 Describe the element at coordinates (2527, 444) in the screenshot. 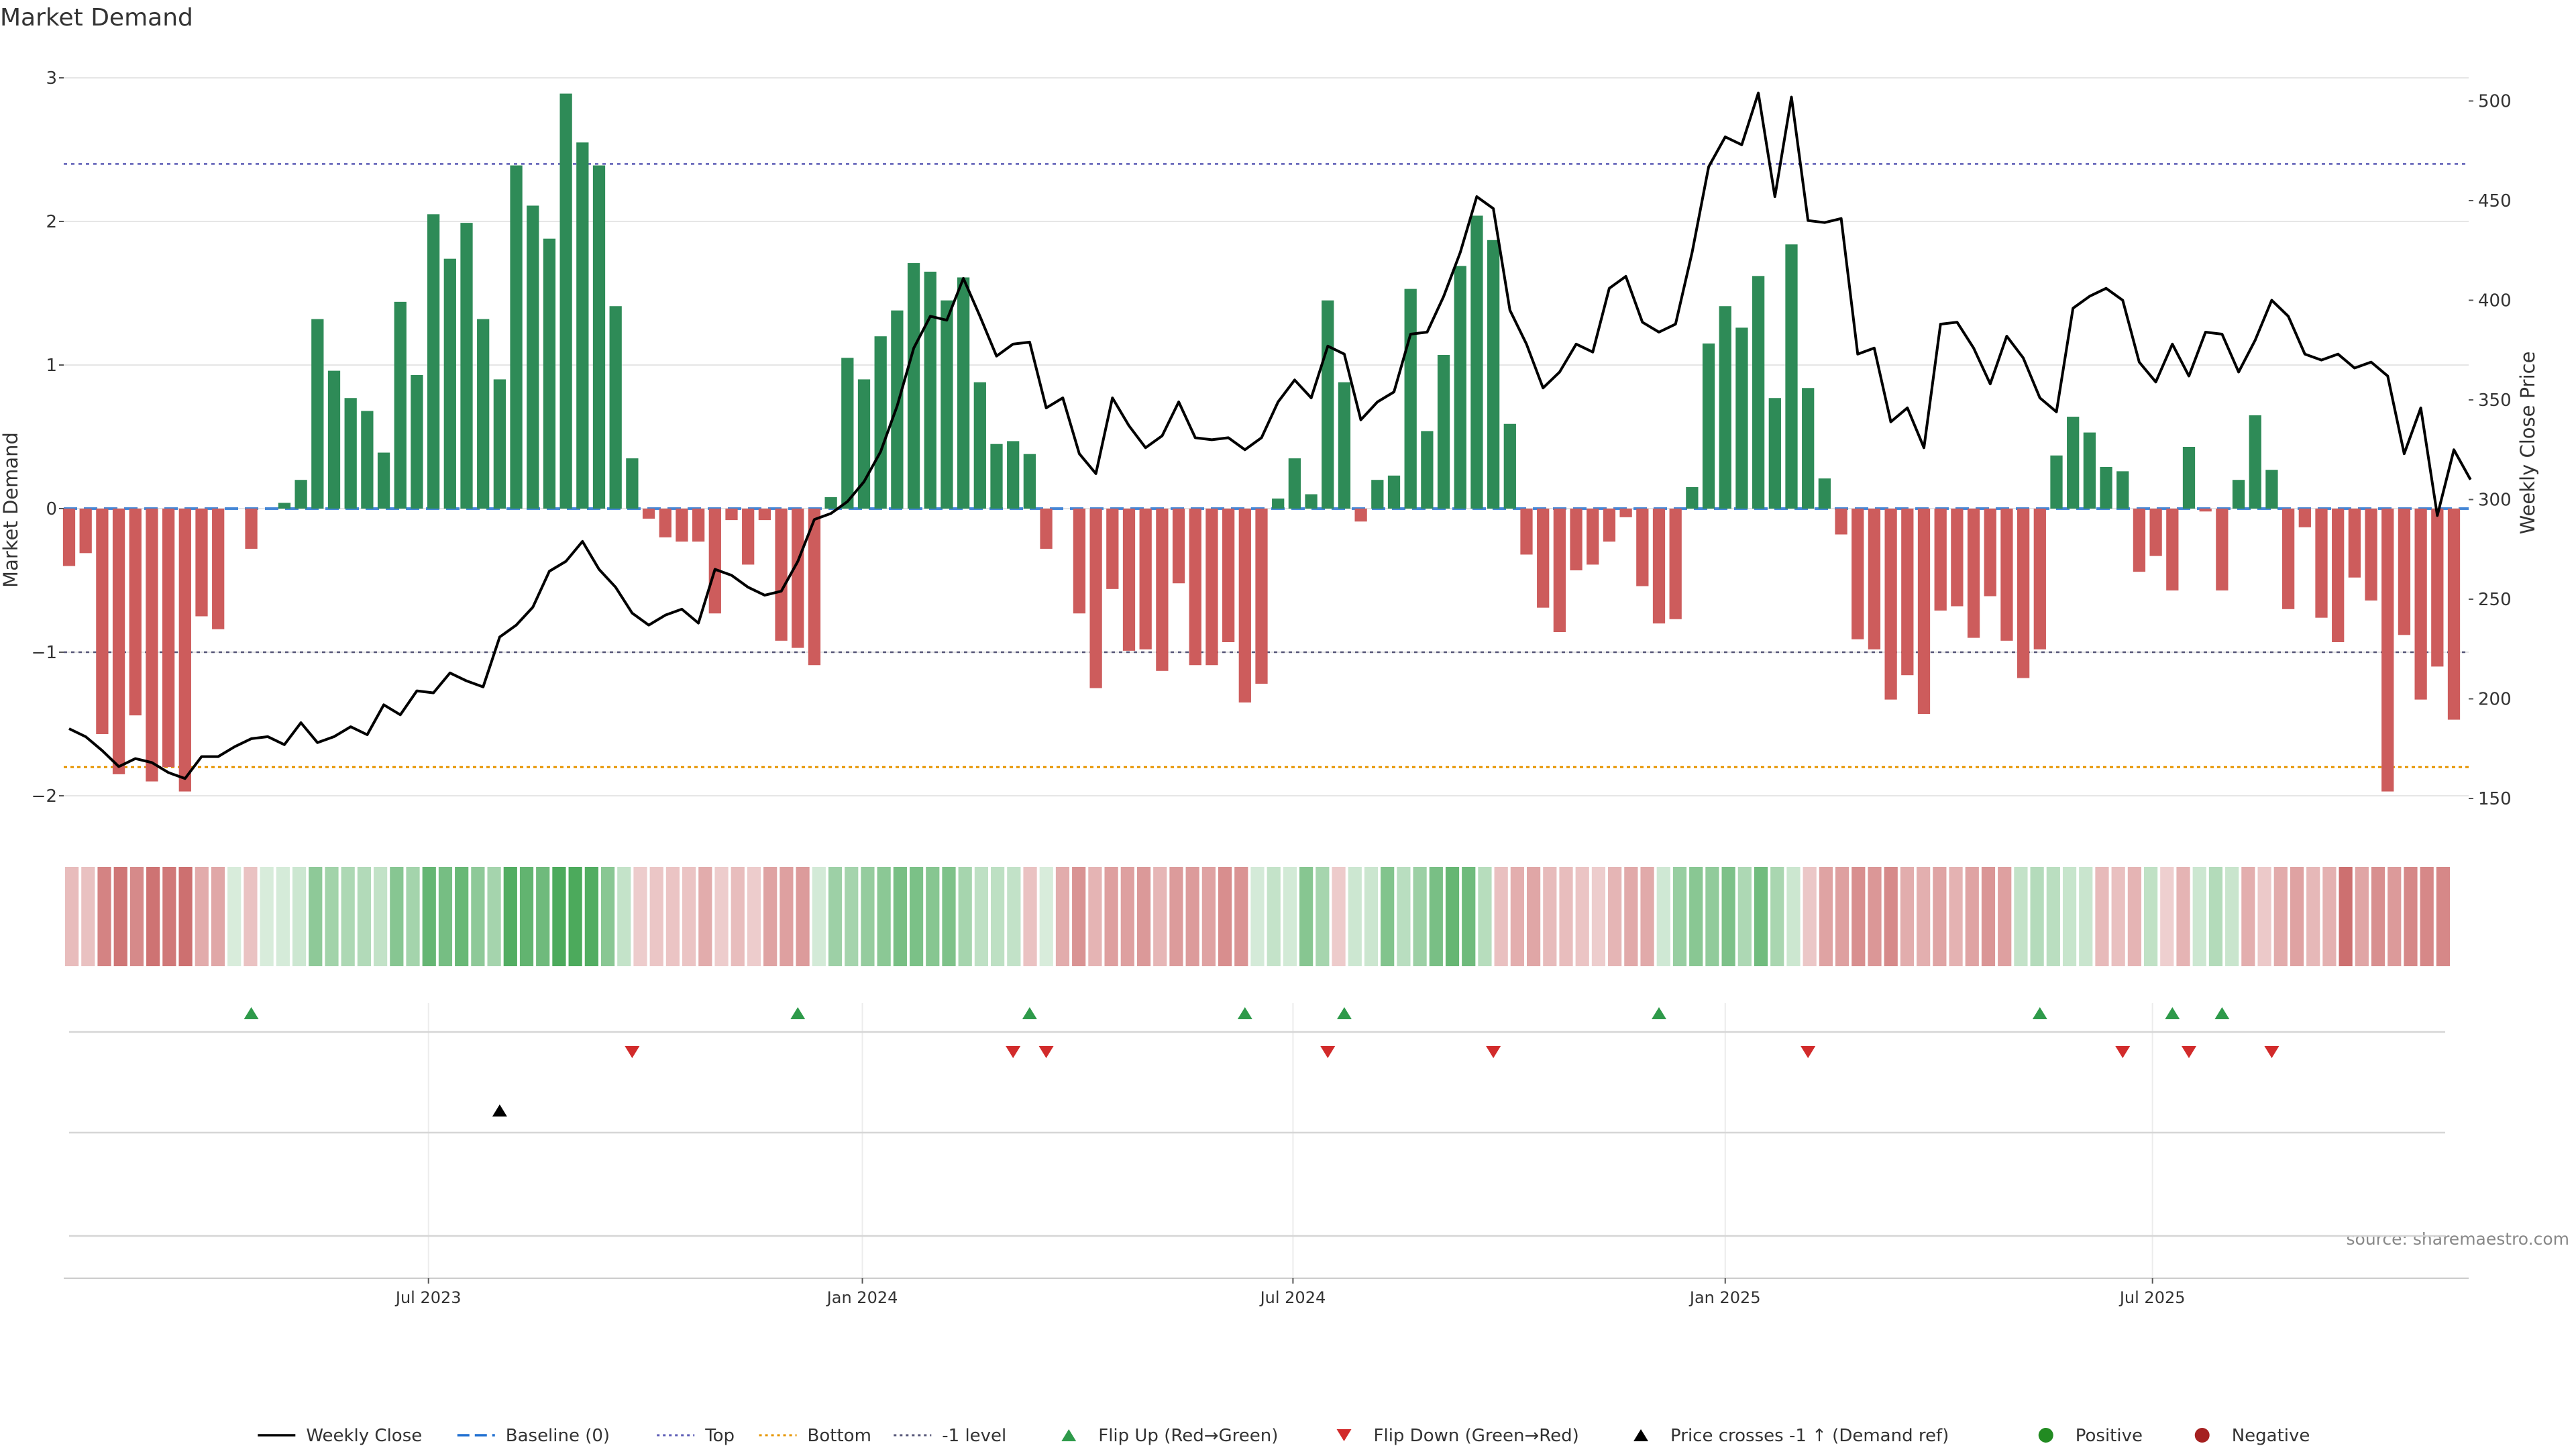

I see `right-axis-label: Weekly Close Price` at that location.